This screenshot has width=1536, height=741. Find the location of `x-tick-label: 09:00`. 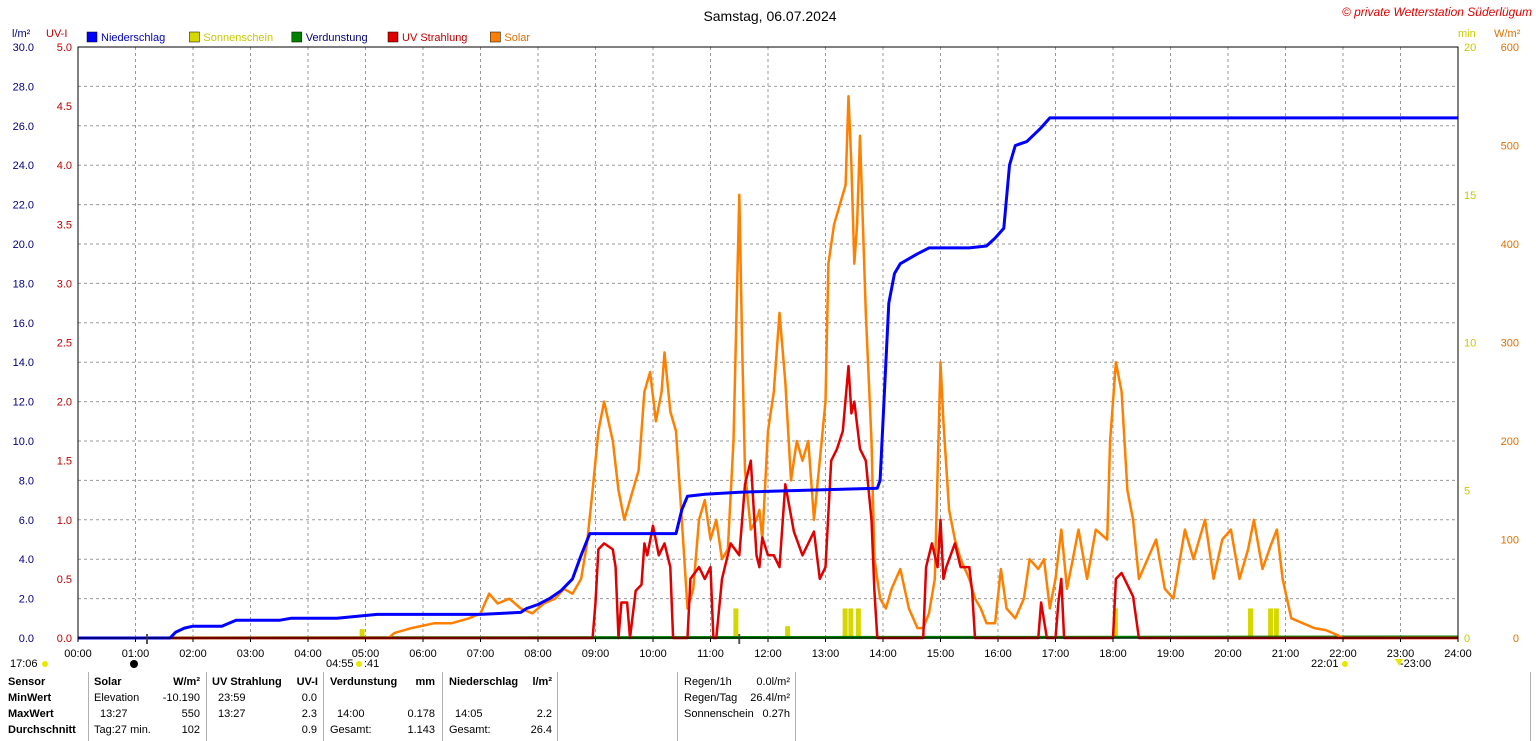

x-tick-label: 09:00 is located at coordinates (596, 654).